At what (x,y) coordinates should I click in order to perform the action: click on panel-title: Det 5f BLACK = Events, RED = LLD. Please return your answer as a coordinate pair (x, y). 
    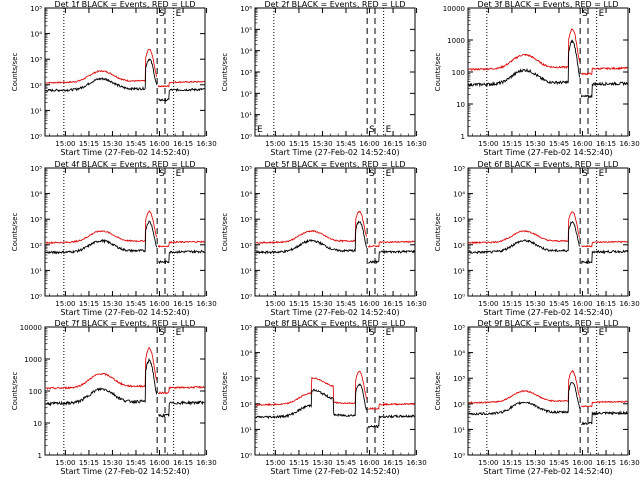
    Looking at the image, I should click on (334, 164).